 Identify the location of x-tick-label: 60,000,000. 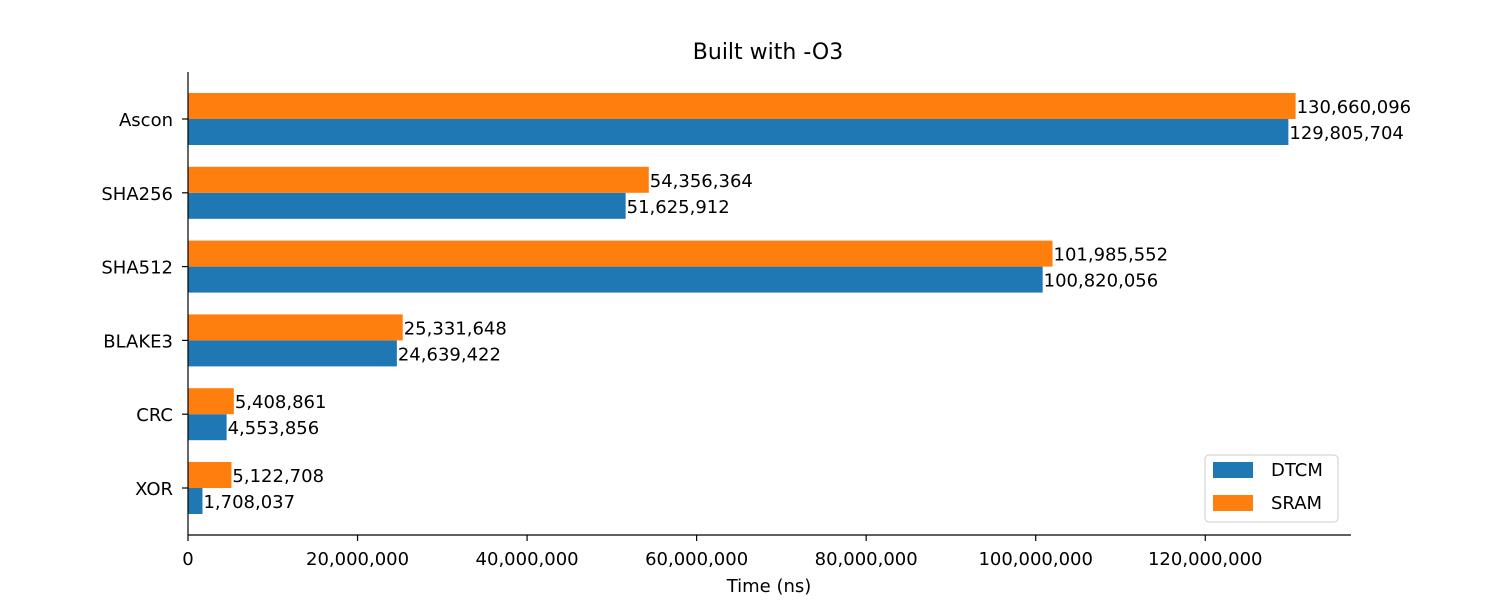
(696, 559).